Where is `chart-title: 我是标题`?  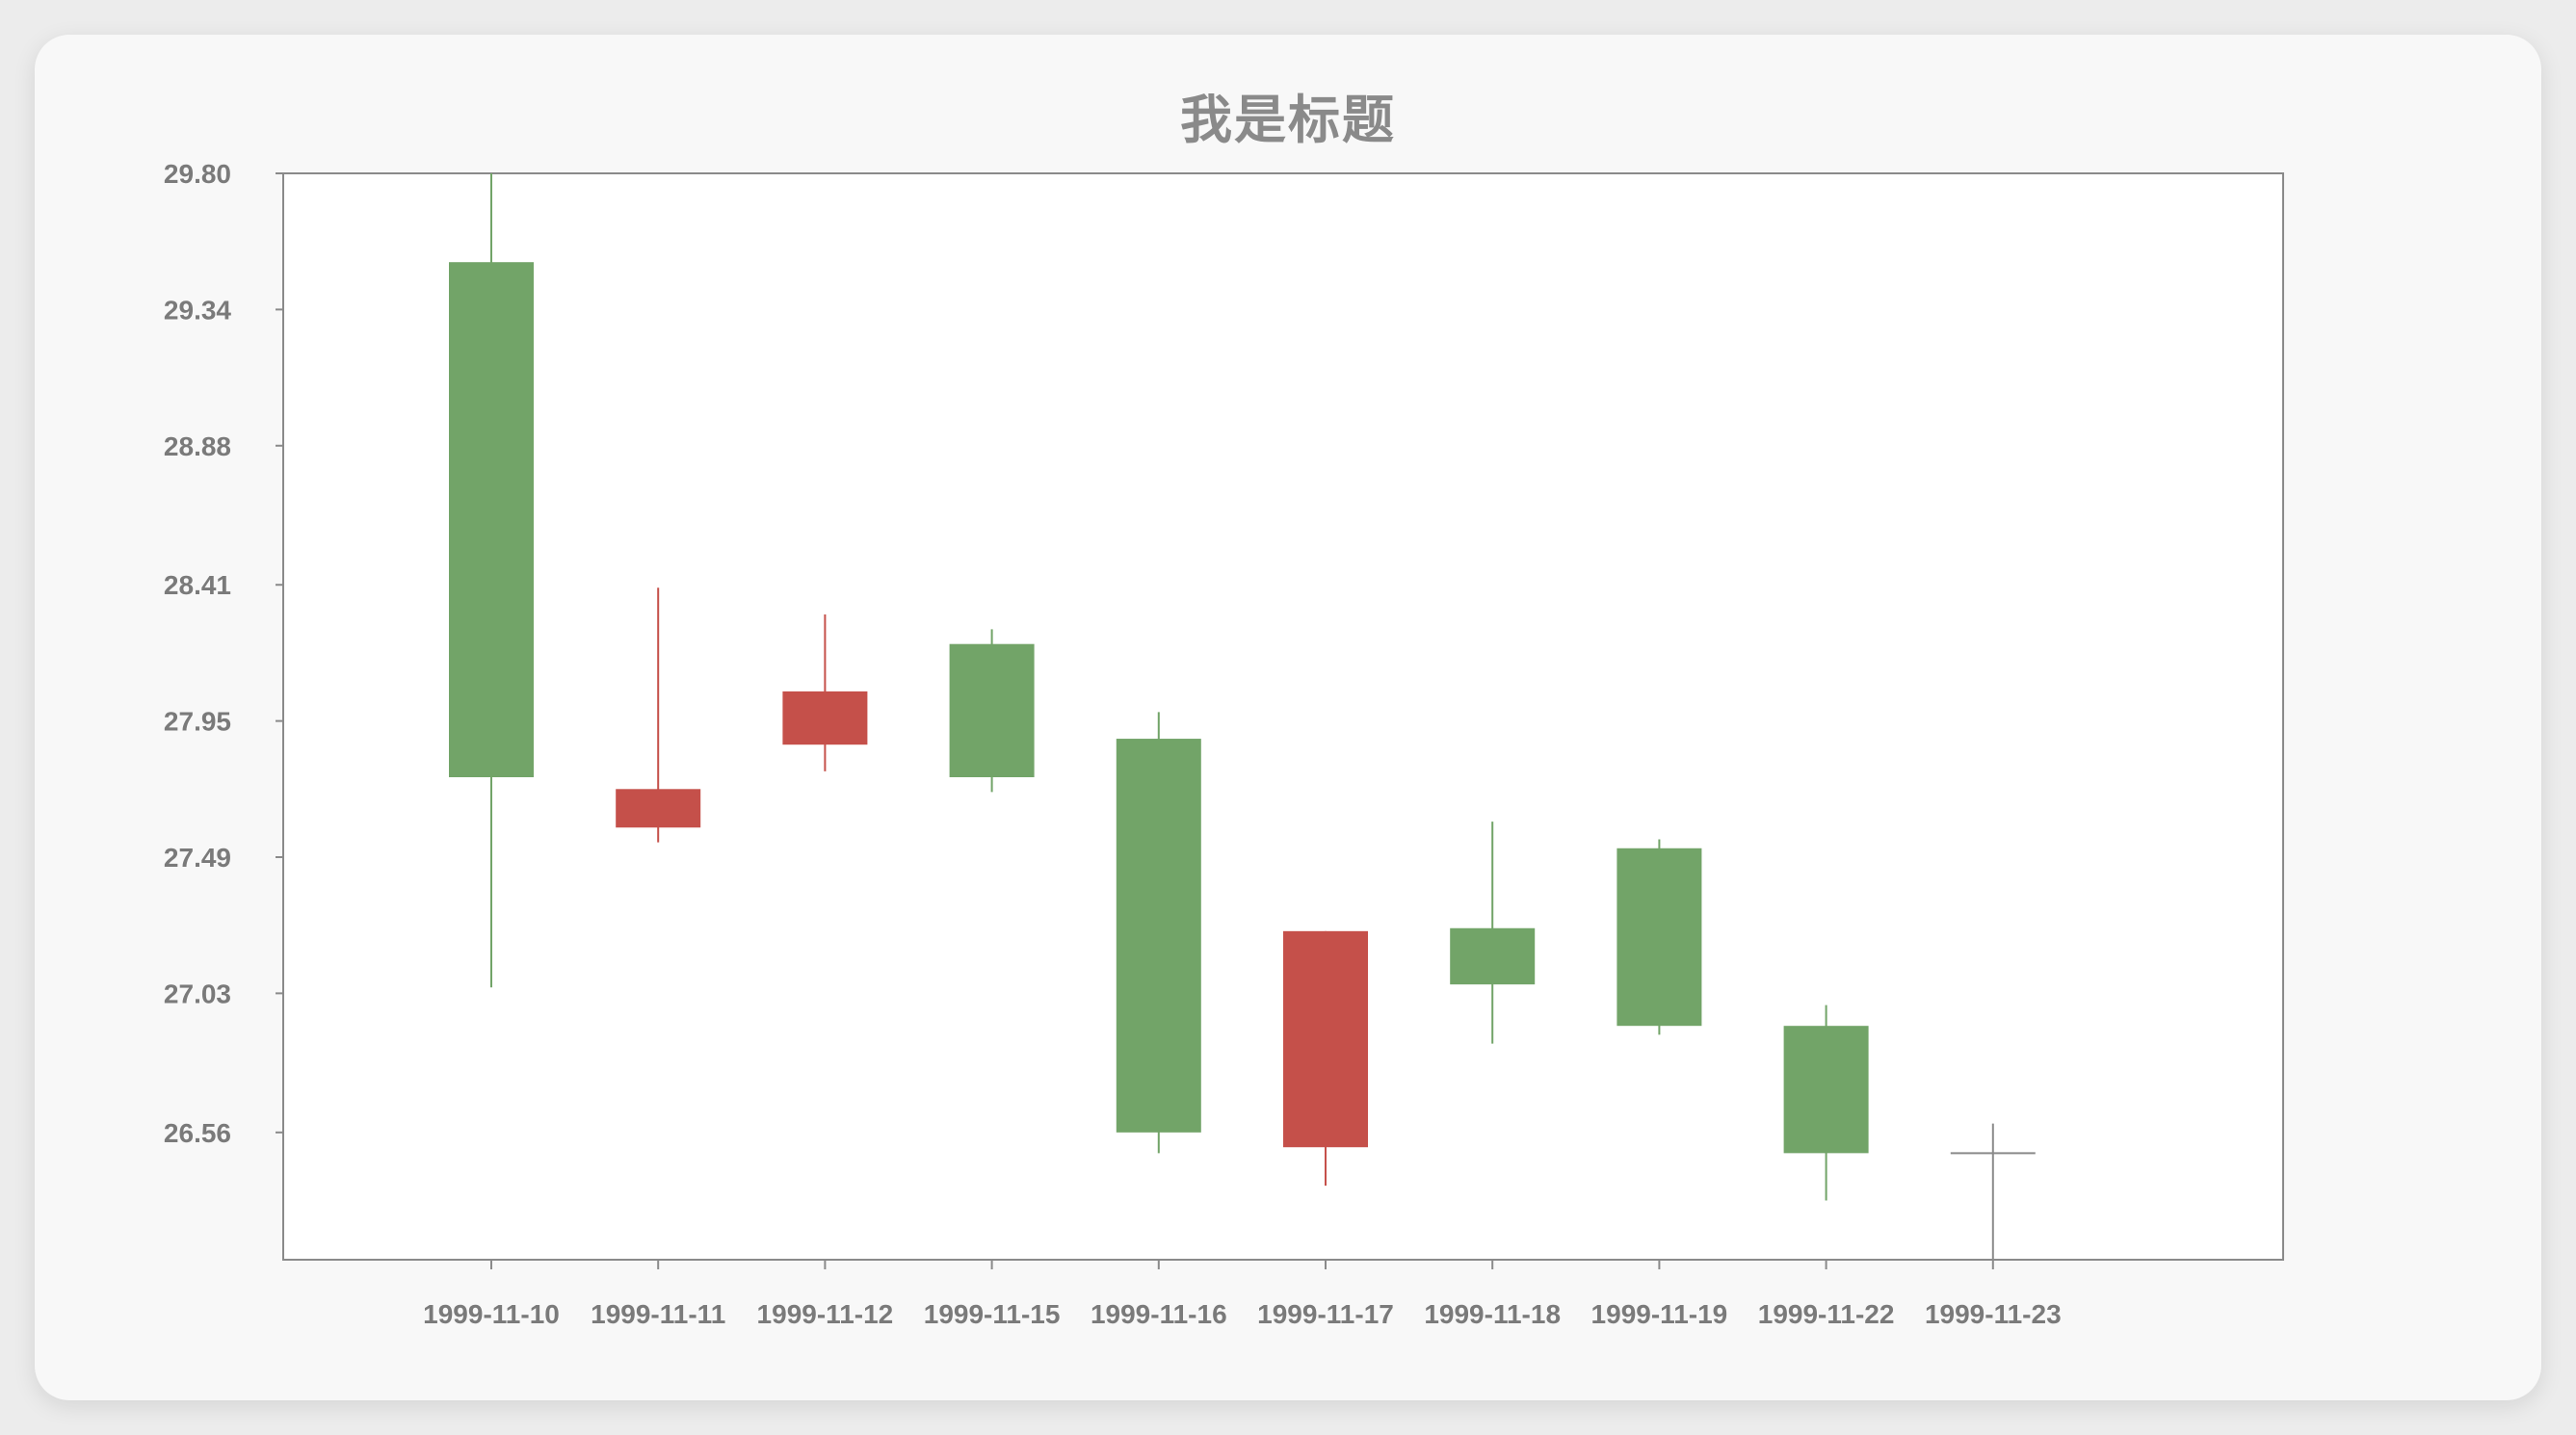
chart-title: 我是标题 is located at coordinates (1288, 120).